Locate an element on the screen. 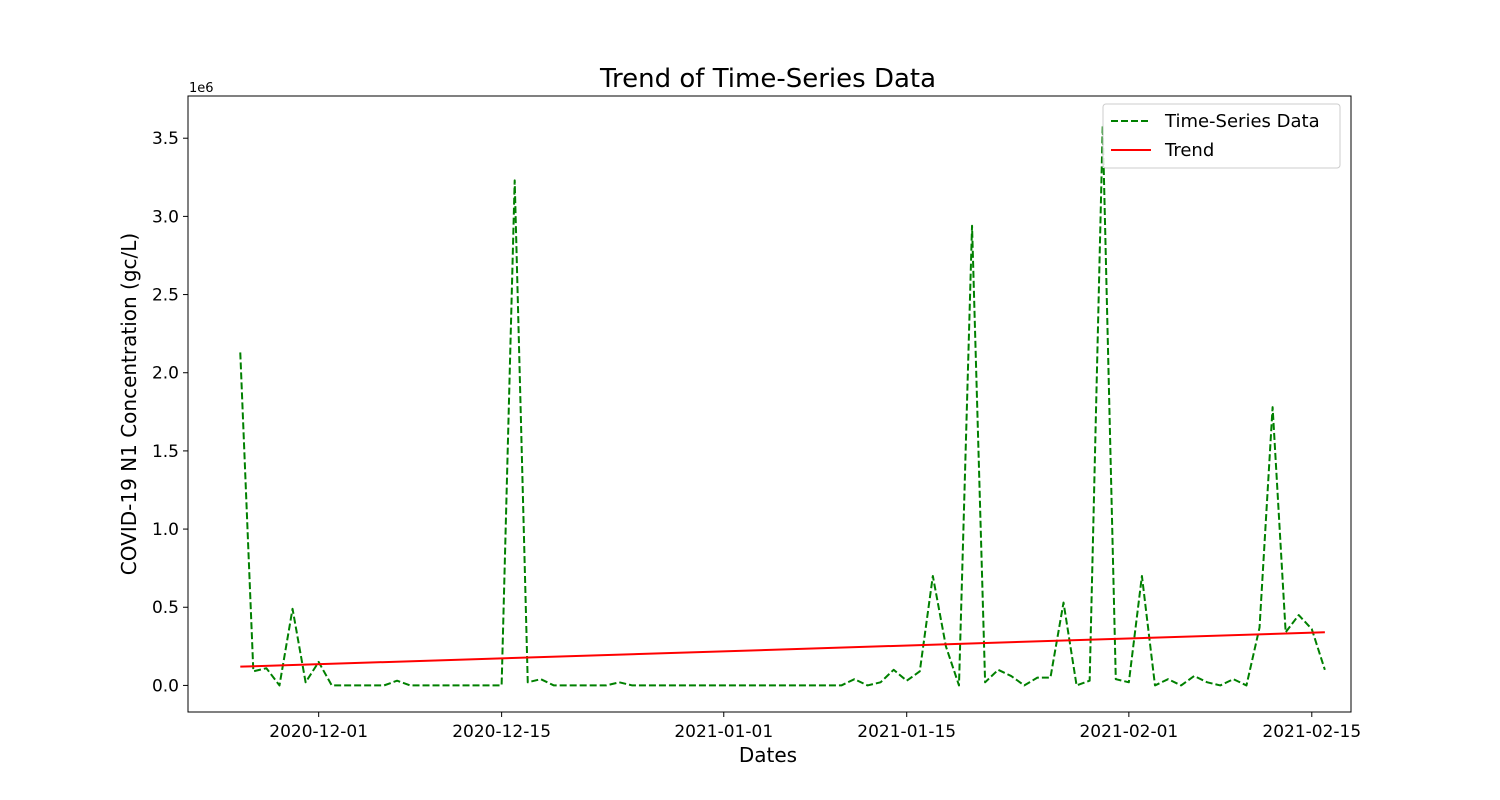  y-tick-label: 1.5 is located at coordinates (165, 452).